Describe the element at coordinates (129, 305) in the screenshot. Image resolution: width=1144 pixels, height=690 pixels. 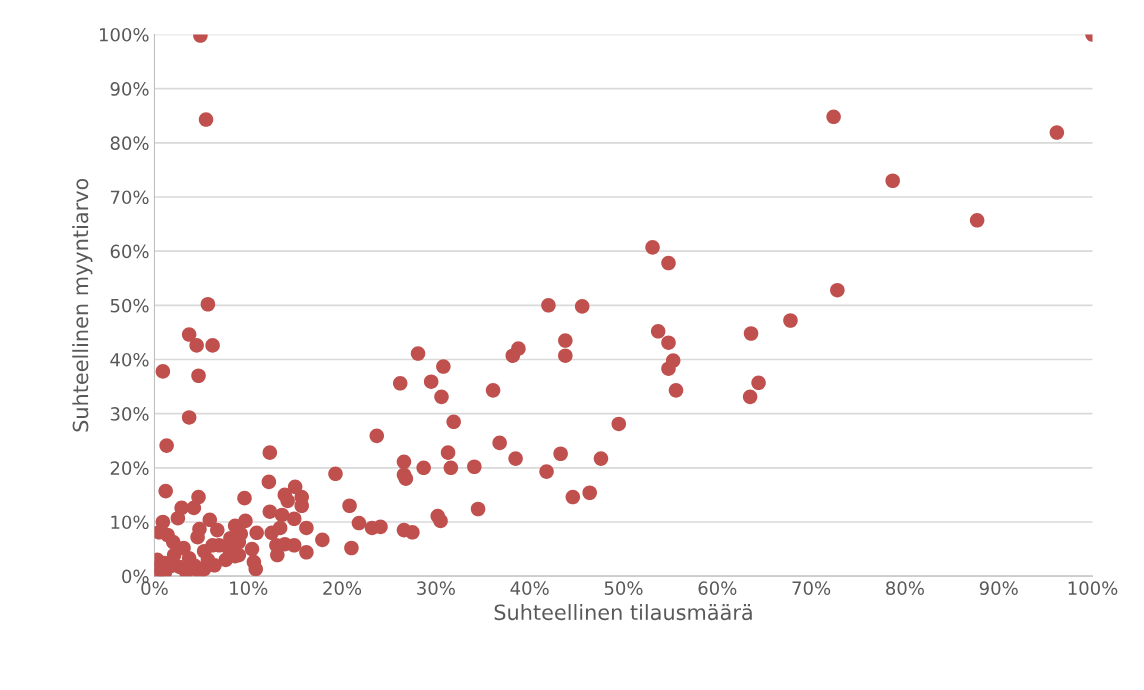
I see `y-tick-label: 50%` at that location.